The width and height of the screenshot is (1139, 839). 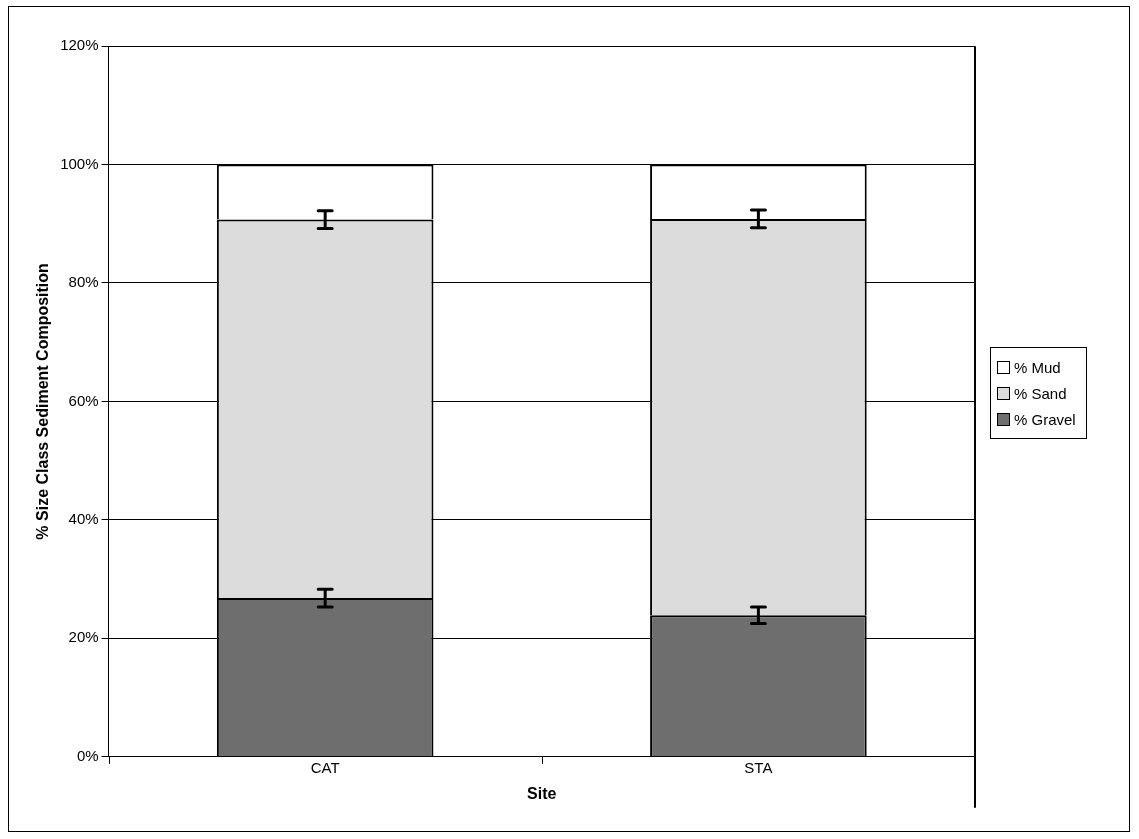 What do you see at coordinates (542, 793) in the screenshot?
I see `x-axis-title: Site` at bounding box center [542, 793].